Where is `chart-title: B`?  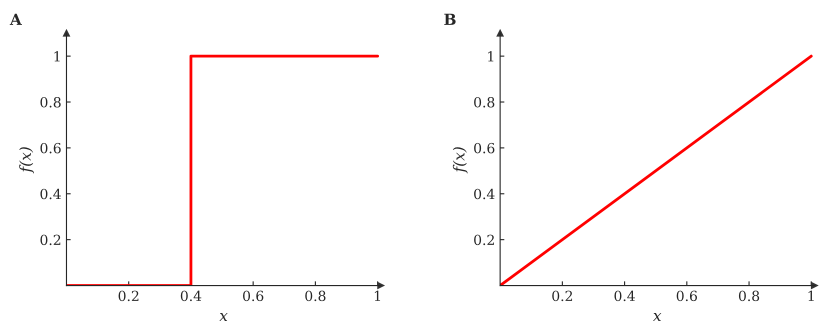 chart-title: B is located at coordinates (450, 19).